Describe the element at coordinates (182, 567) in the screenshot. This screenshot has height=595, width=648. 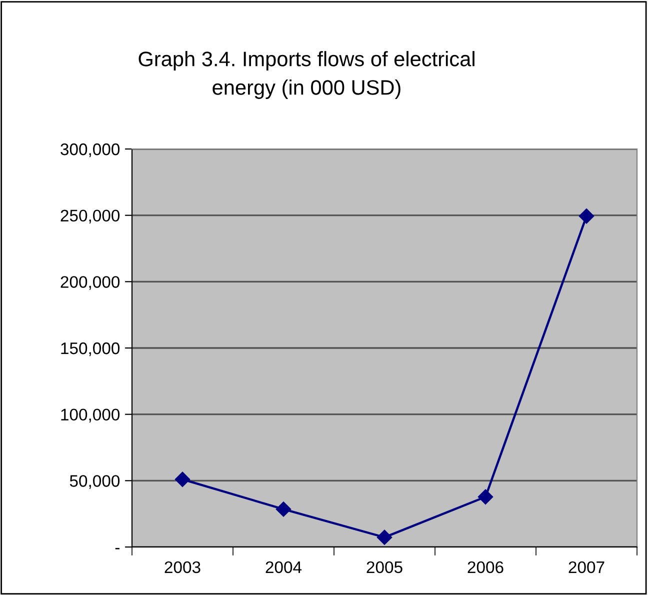
I see `x-tick-label: 2003` at that location.